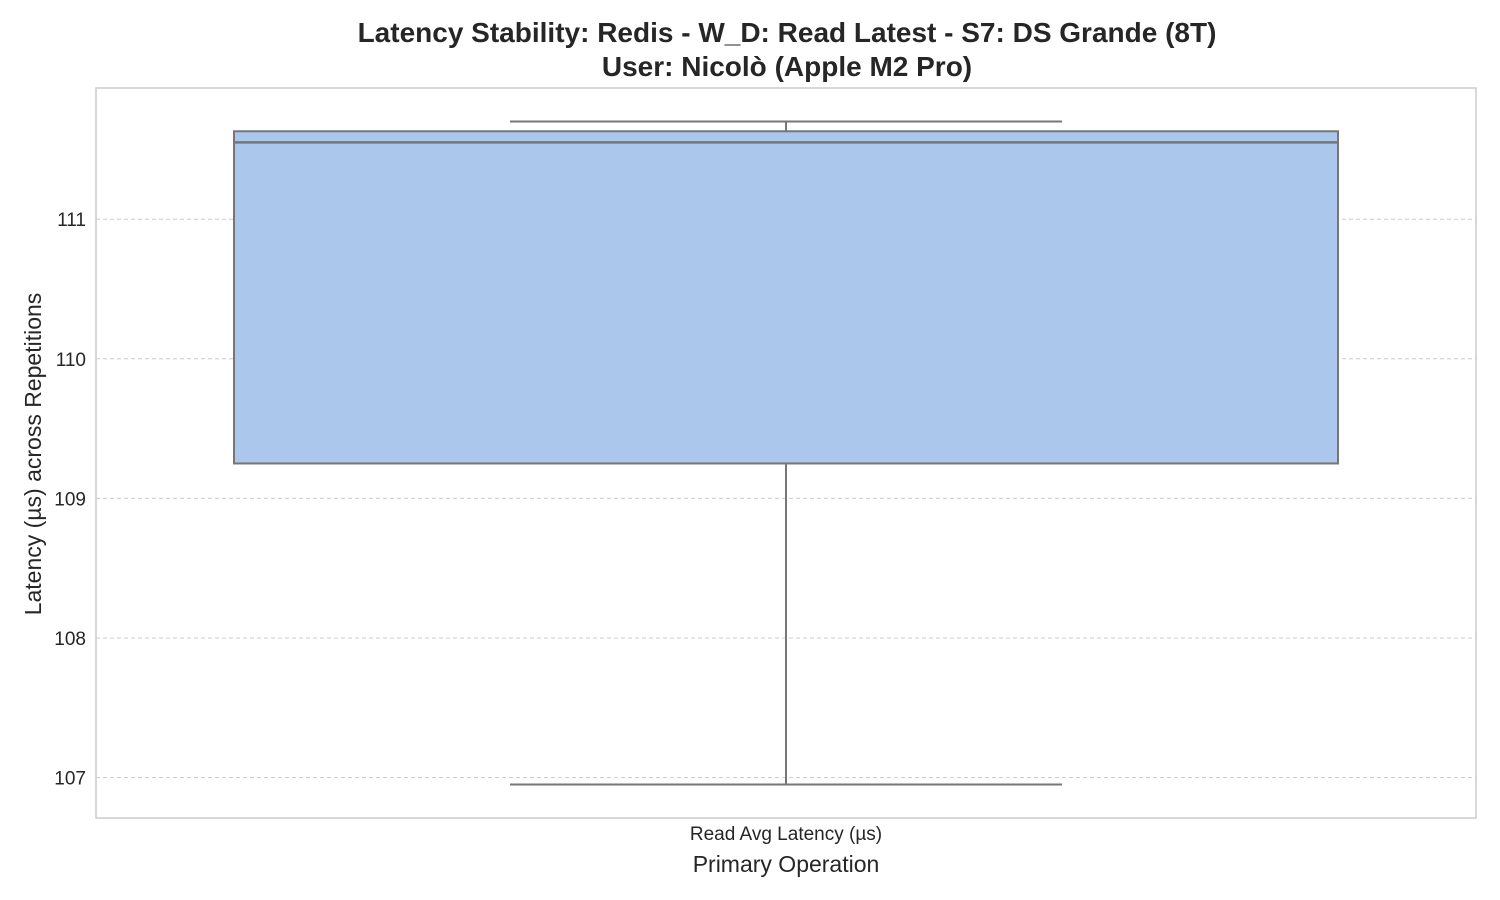 The width and height of the screenshot is (1500, 900). What do you see at coordinates (787, 66) in the screenshot?
I see `chart-subtitle: User: Nicolò (Apple M2 Pro)` at bounding box center [787, 66].